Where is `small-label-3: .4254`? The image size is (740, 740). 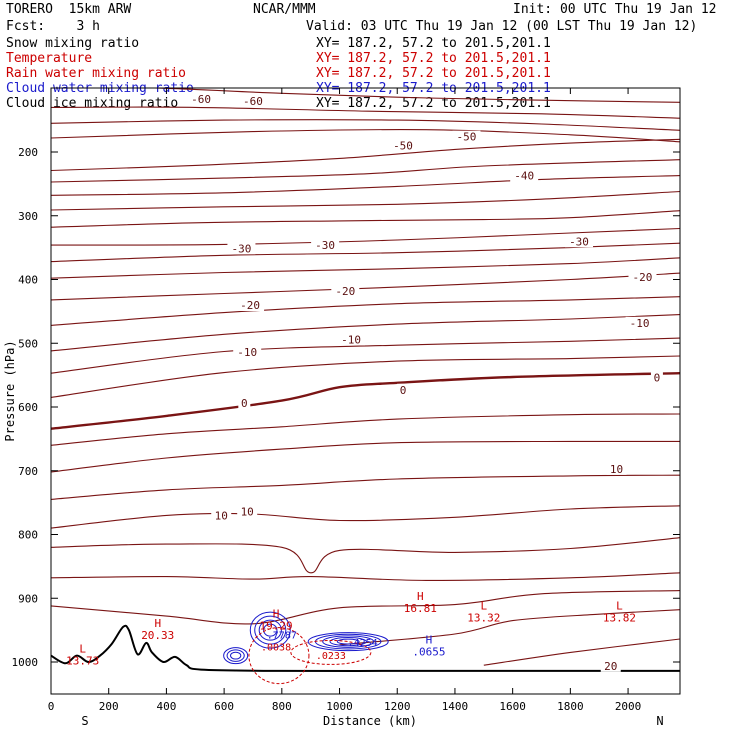
small-label-3: .4254 is located at coordinates (363, 643).